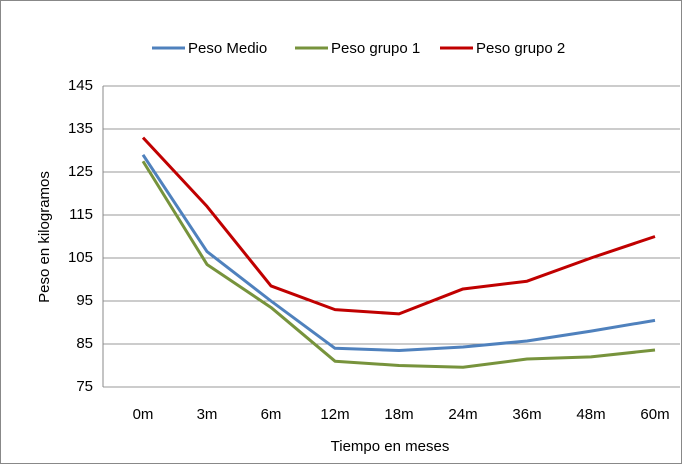 This screenshot has width=682, height=469. What do you see at coordinates (80, 85) in the screenshot?
I see `y-tick-label: 145` at bounding box center [80, 85].